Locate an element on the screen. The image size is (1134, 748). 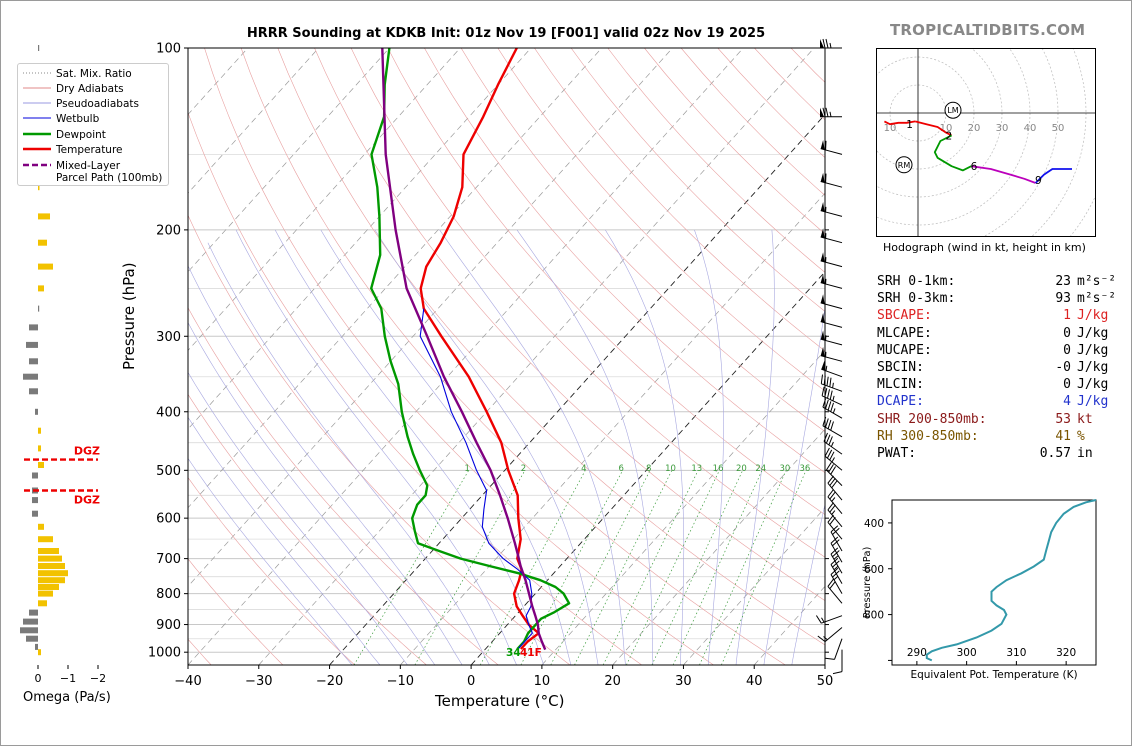
stats-row: DCAPE: 4 J/kg is located at coordinates (996, 401).